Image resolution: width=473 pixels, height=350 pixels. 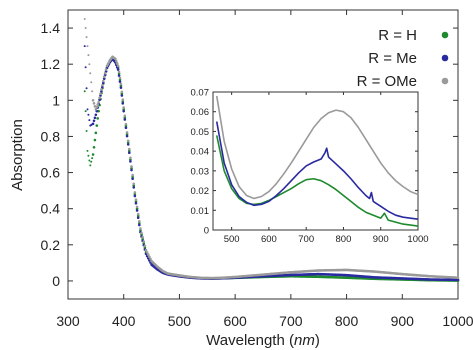 I want to click on main-y-tick-label: 1, so click(x=56, y=100).